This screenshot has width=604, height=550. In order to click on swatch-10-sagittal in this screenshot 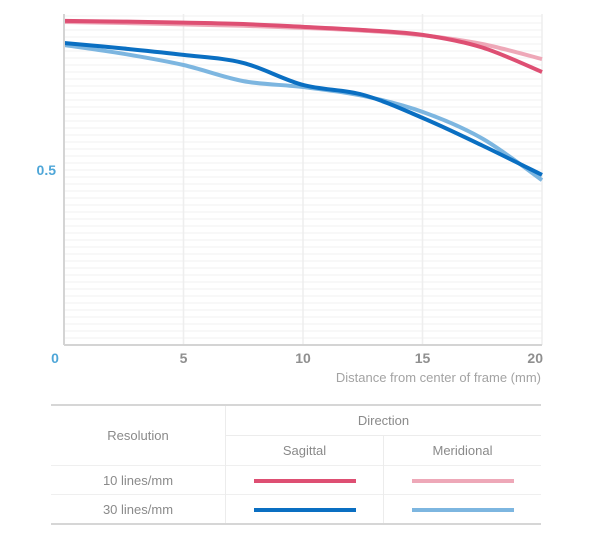, I will do `click(304, 481)`.